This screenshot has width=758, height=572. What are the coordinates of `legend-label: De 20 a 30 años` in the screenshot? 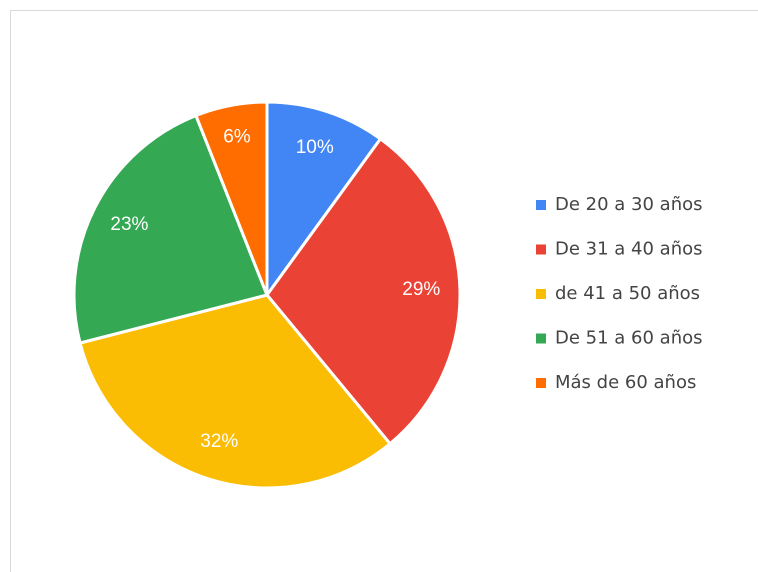 It's located at (629, 204).